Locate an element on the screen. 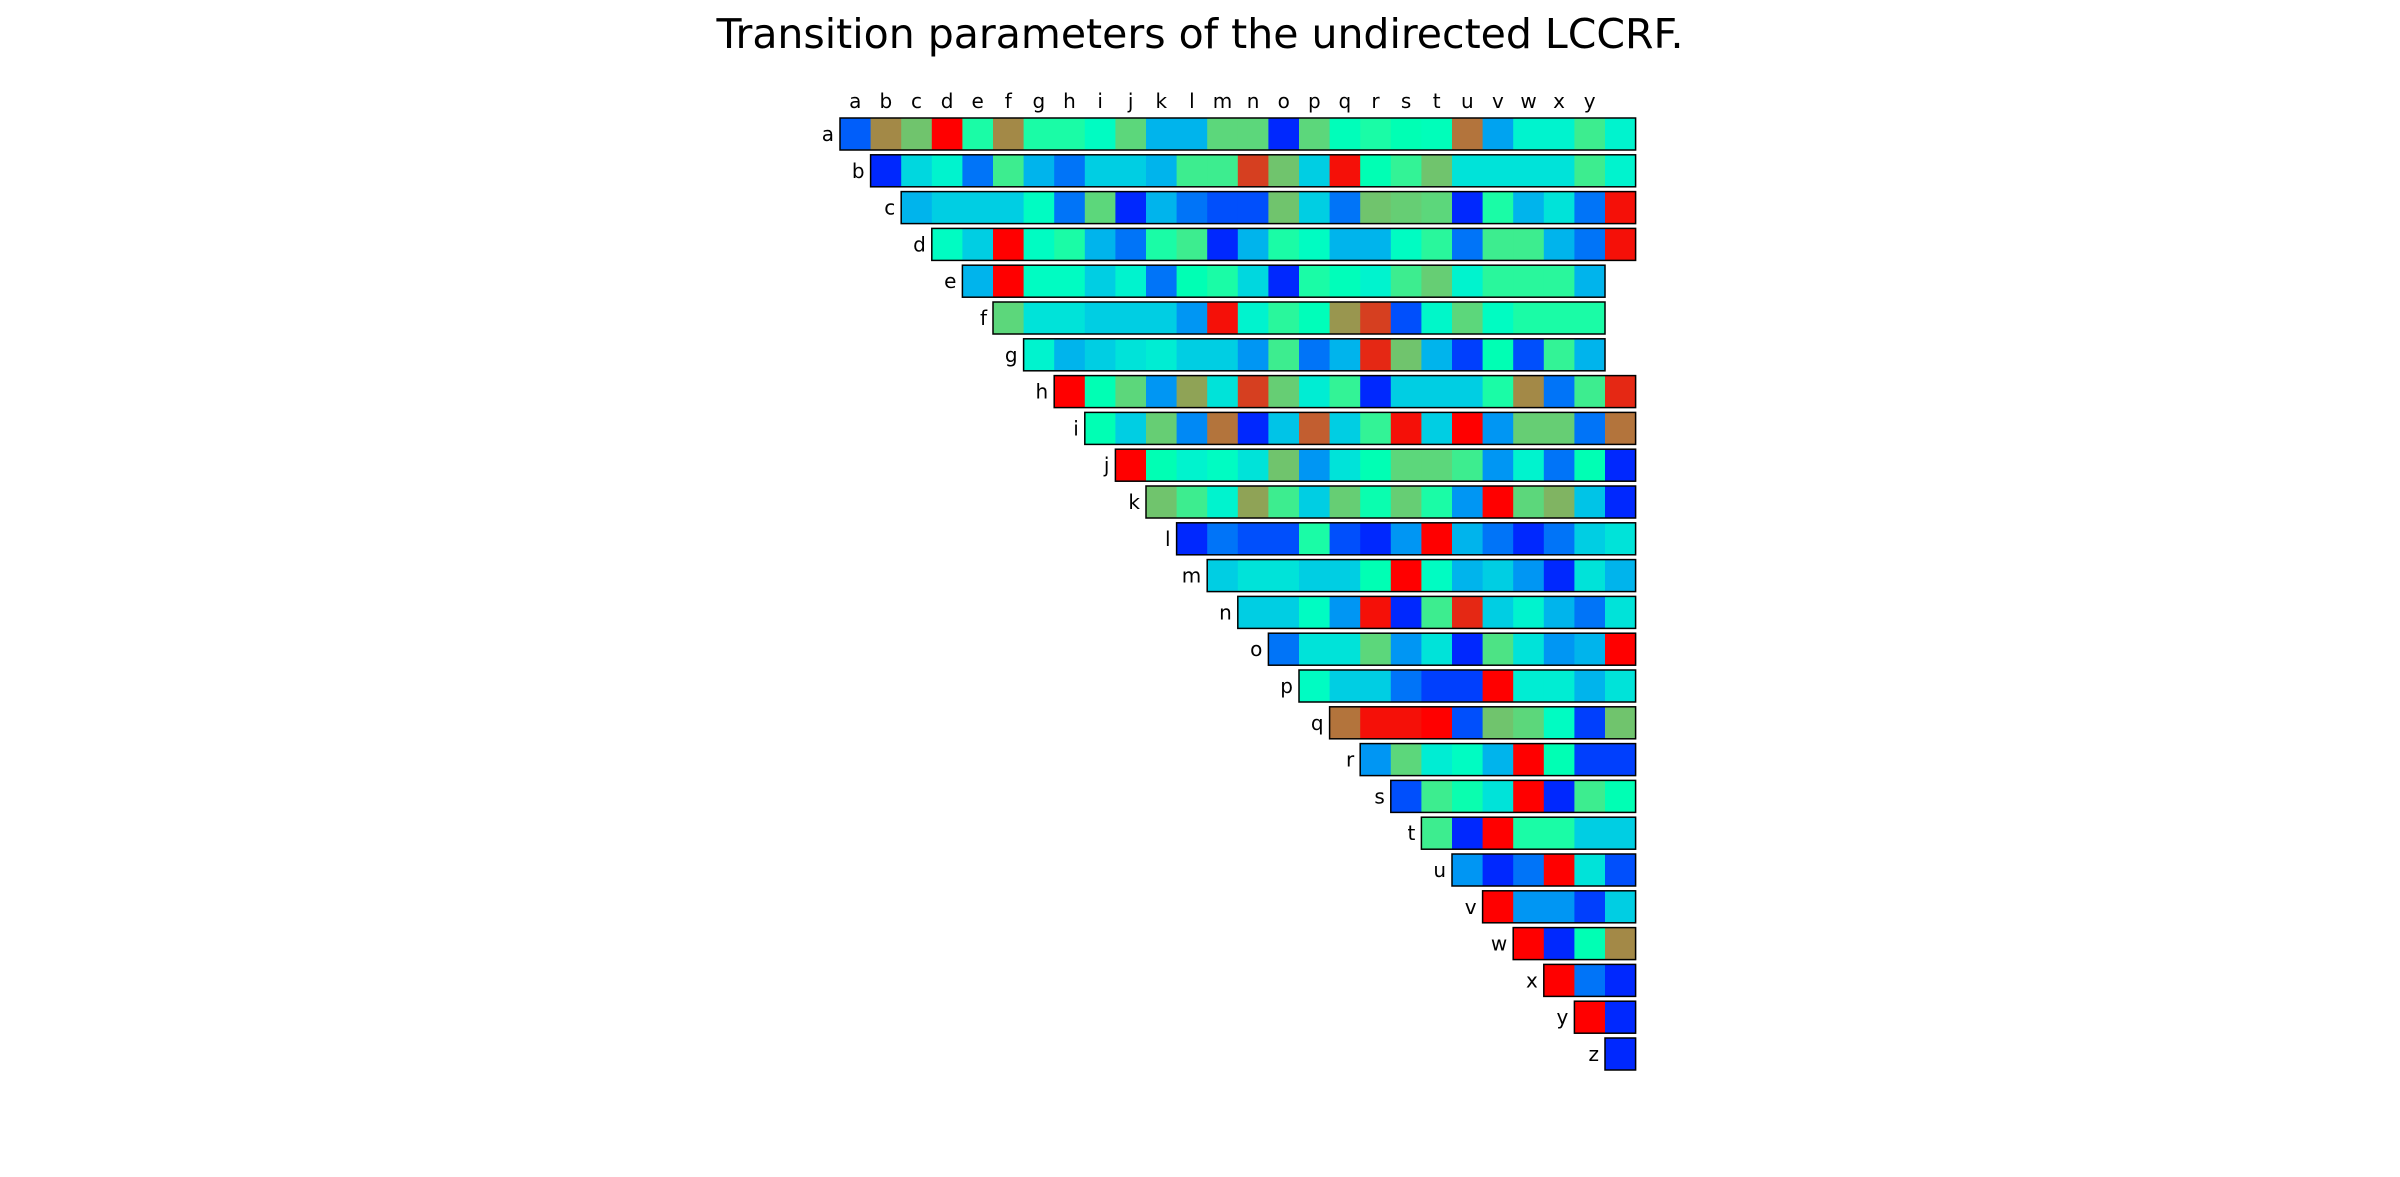 This screenshot has width=2400, height=1177. column-label-m: m is located at coordinates (1222, 101).